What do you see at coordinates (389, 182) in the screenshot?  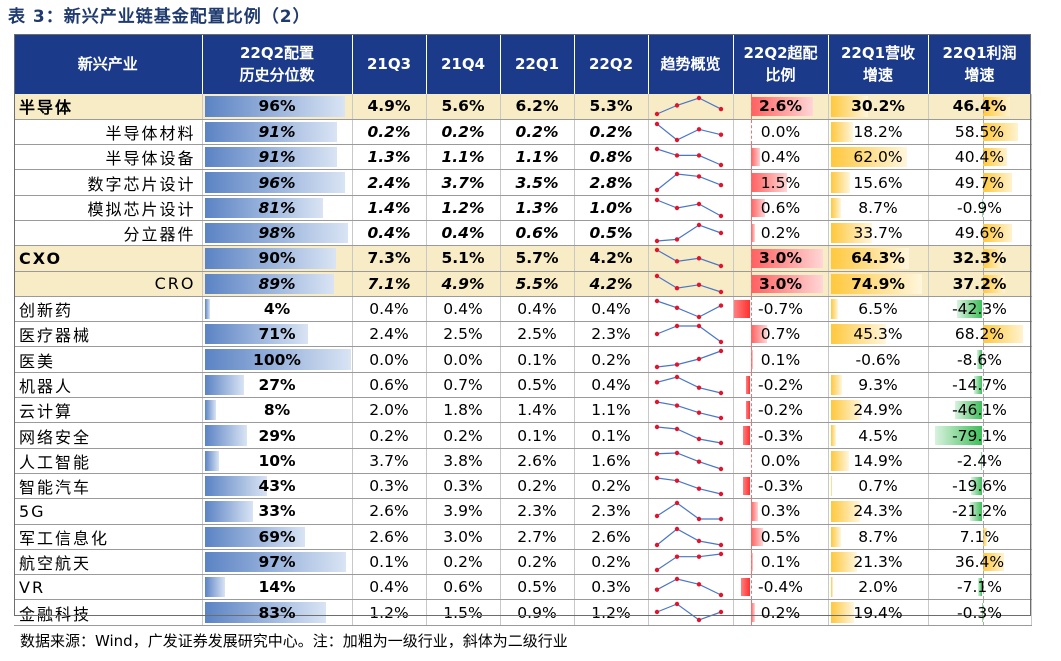 I see `quarter-value: 2.4%` at bounding box center [389, 182].